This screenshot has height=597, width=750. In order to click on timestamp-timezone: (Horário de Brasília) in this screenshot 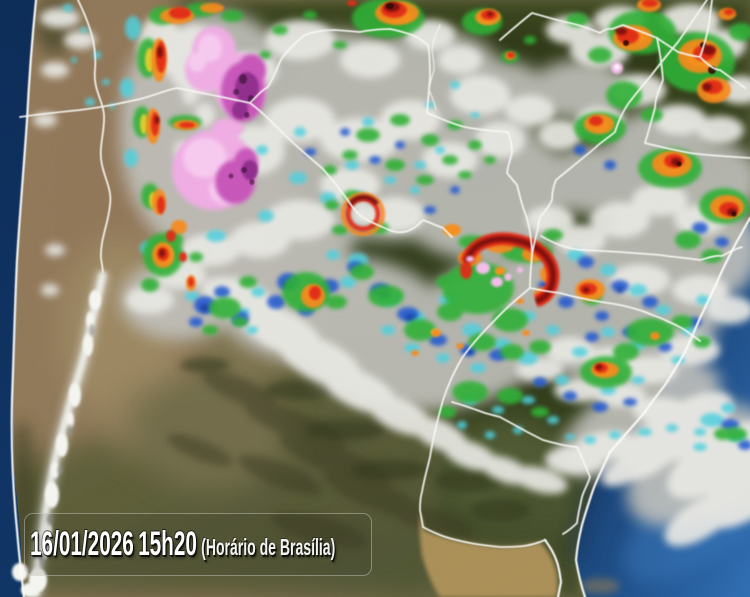, I will do `click(268, 547)`.